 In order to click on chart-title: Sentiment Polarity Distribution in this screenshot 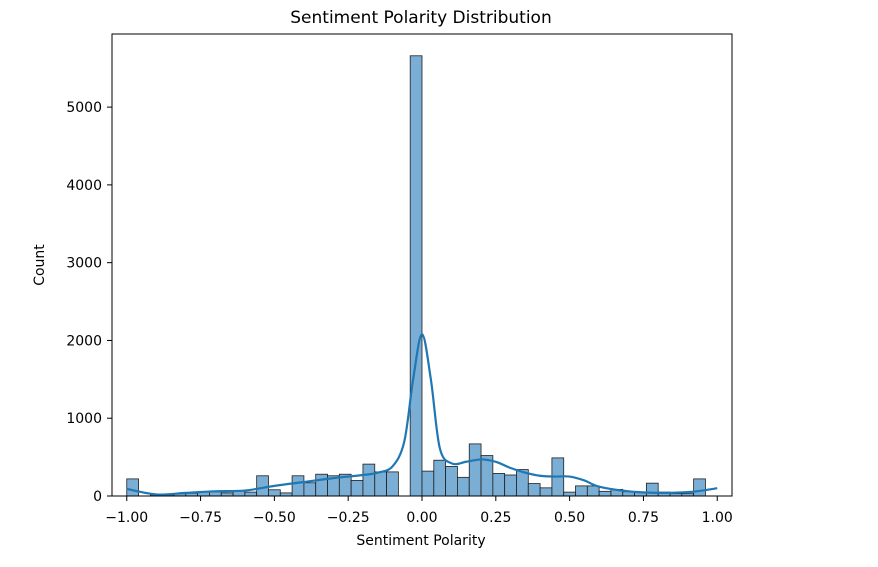, I will do `click(420, 18)`.